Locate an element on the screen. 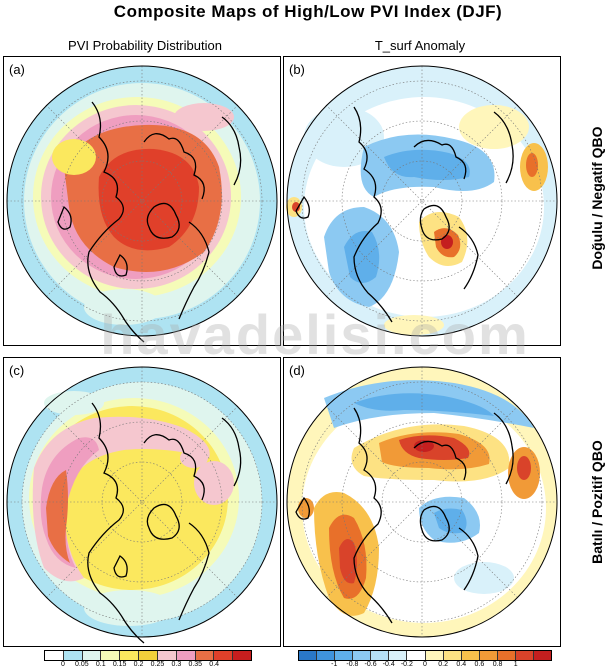  colorbar-tsurf-tick-label: 0.6 is located at coordinates (479, 664).